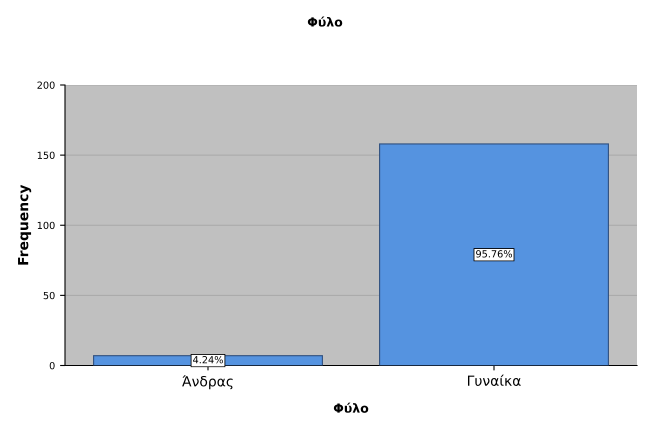  I want to click on y-axis-title: Frequency, so click(25, 224).